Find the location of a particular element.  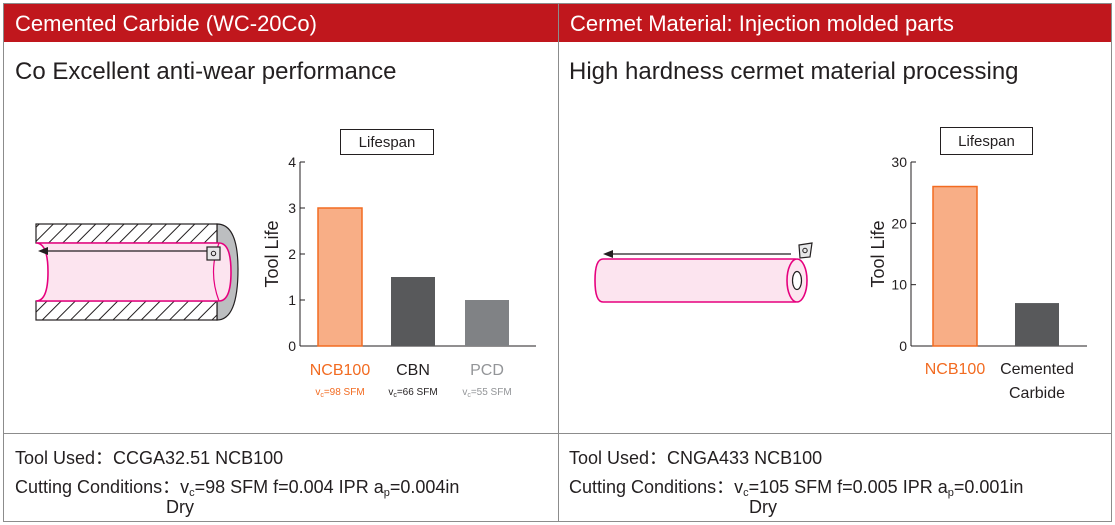

condition-label: vc=66 SFM is located at coordinates (412, 393).